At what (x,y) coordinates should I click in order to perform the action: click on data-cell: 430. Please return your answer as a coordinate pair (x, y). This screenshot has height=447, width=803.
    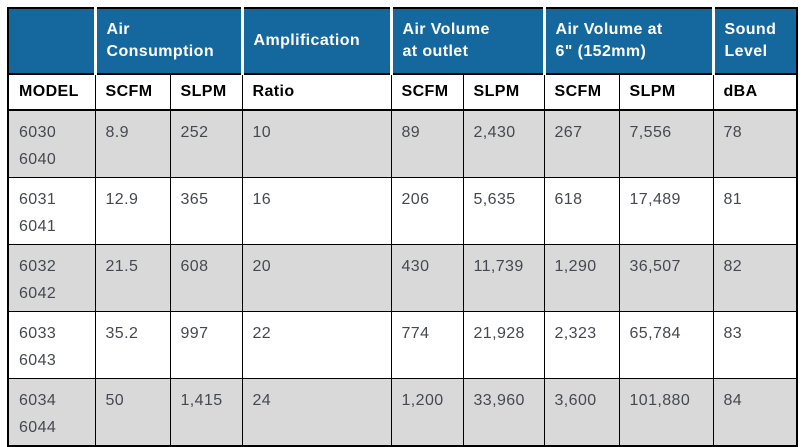
    Looking at the image, I should click on (427, 278).